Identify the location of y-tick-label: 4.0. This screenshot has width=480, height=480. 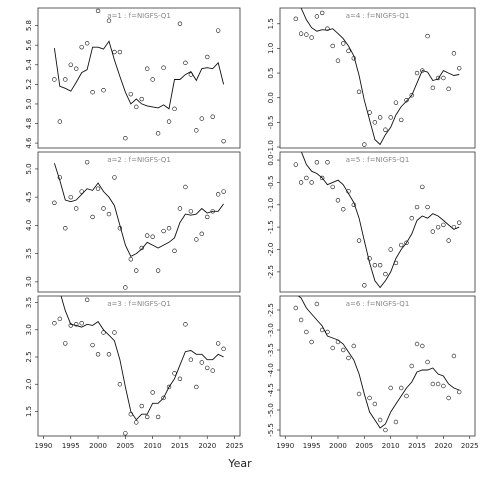
(29, 225).